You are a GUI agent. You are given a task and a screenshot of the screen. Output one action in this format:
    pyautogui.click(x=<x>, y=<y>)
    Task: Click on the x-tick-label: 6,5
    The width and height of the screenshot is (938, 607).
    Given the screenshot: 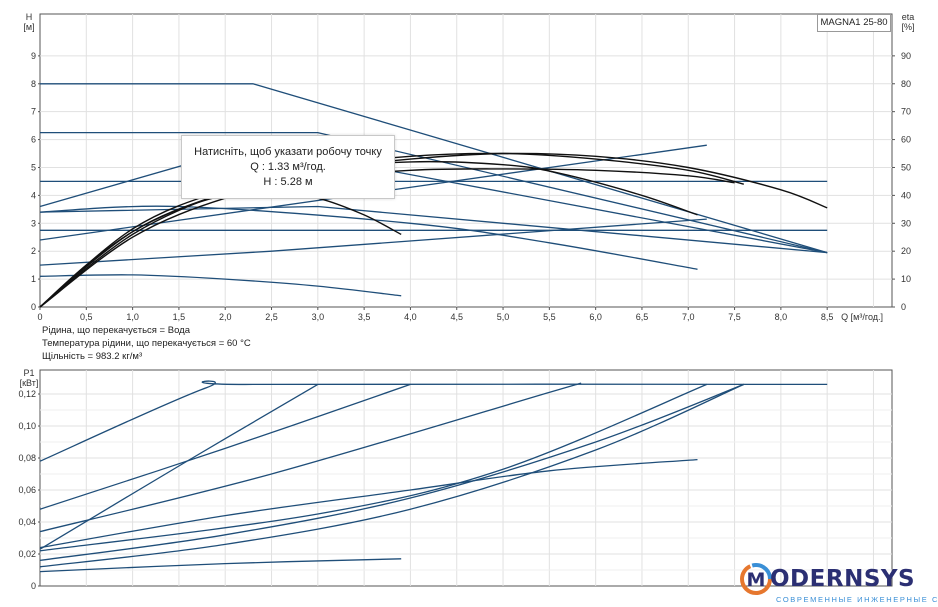 What is the action you would take?
    pyautogui.click(x=642, y=317)
    